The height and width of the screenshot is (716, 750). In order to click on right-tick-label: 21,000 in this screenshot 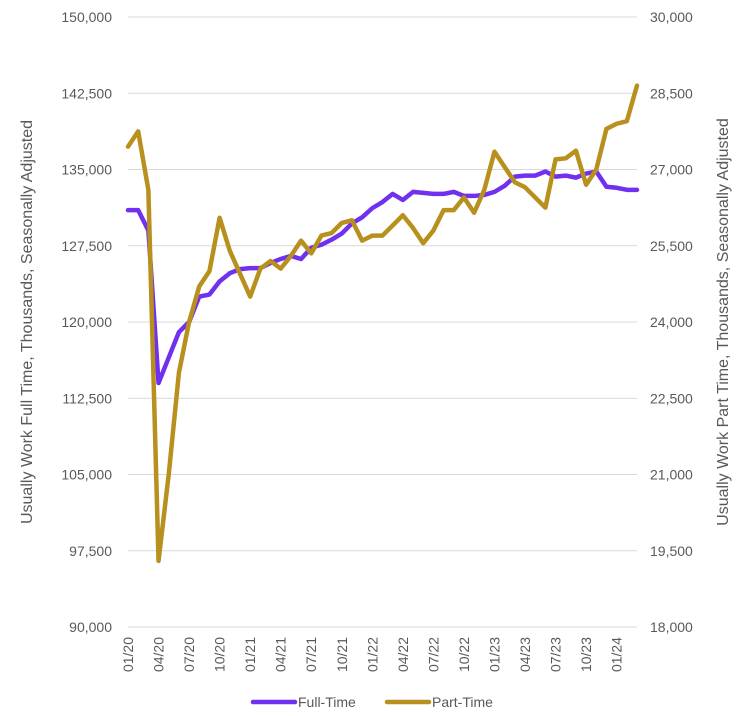, I will do `click(671, 475)`.